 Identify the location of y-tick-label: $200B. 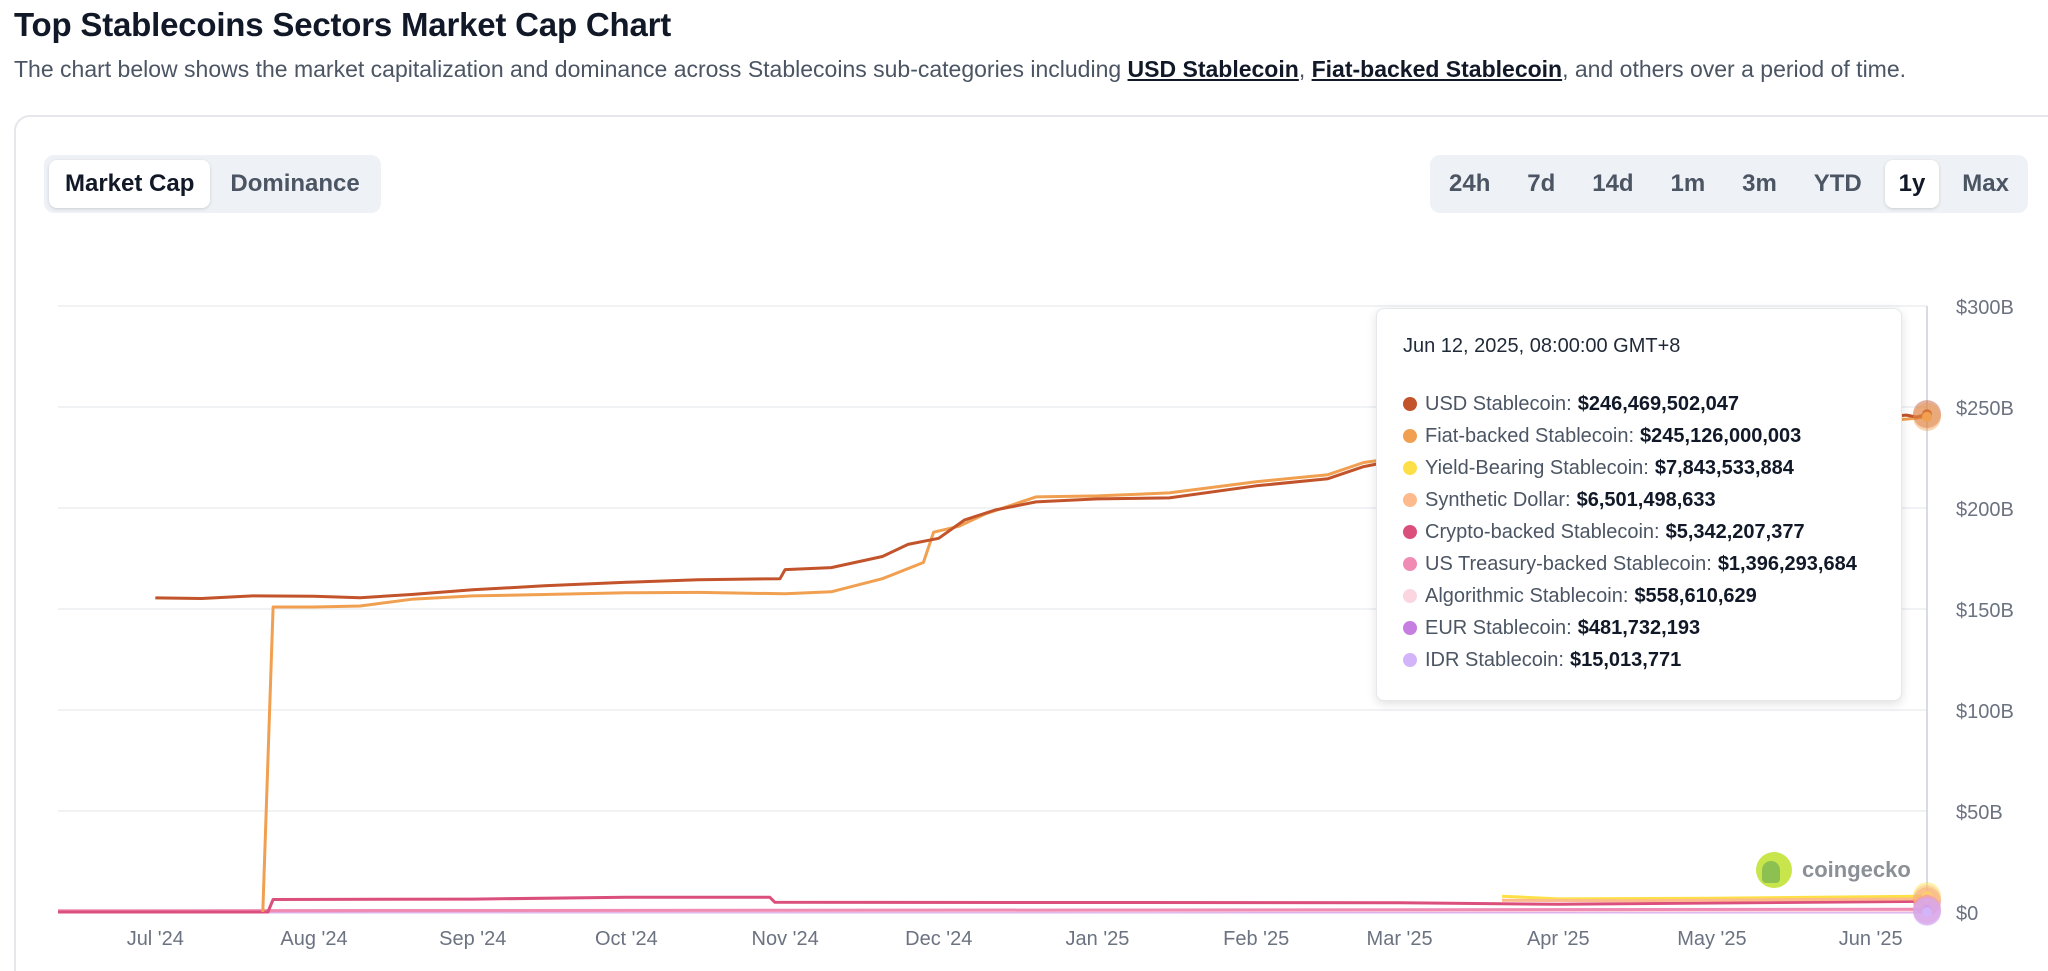
(1985, 510).